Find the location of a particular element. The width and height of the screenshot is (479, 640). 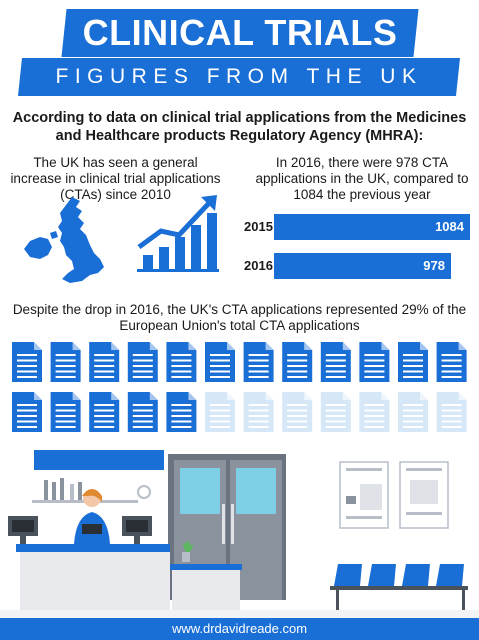

document-grid is located at coordinates (239, 387).